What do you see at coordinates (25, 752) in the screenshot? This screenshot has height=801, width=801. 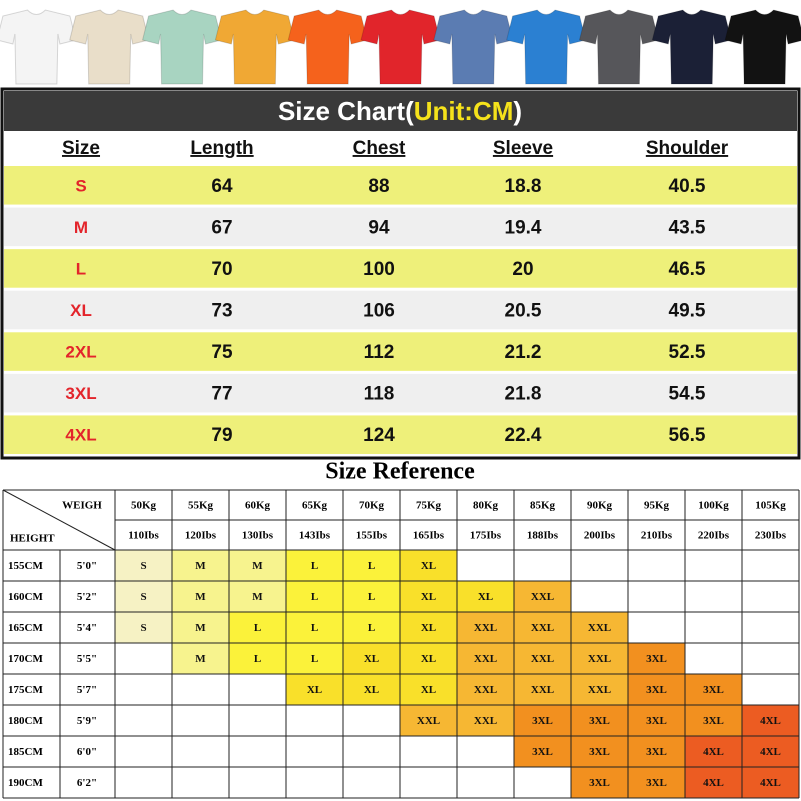 I see `height-cm: 185CM` at bounding box center [25, 752].